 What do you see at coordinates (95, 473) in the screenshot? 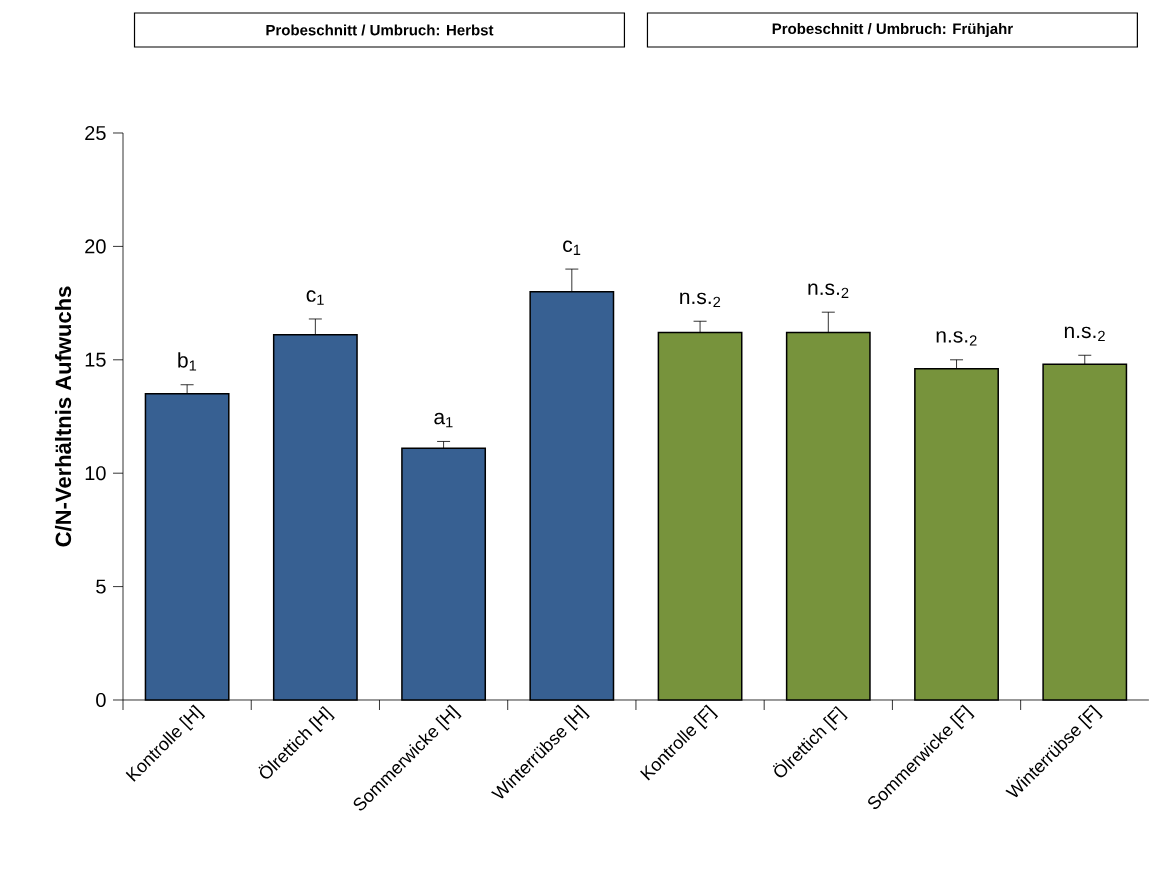
I see `y-tick-label: 10` at bounding box center [95, 473].